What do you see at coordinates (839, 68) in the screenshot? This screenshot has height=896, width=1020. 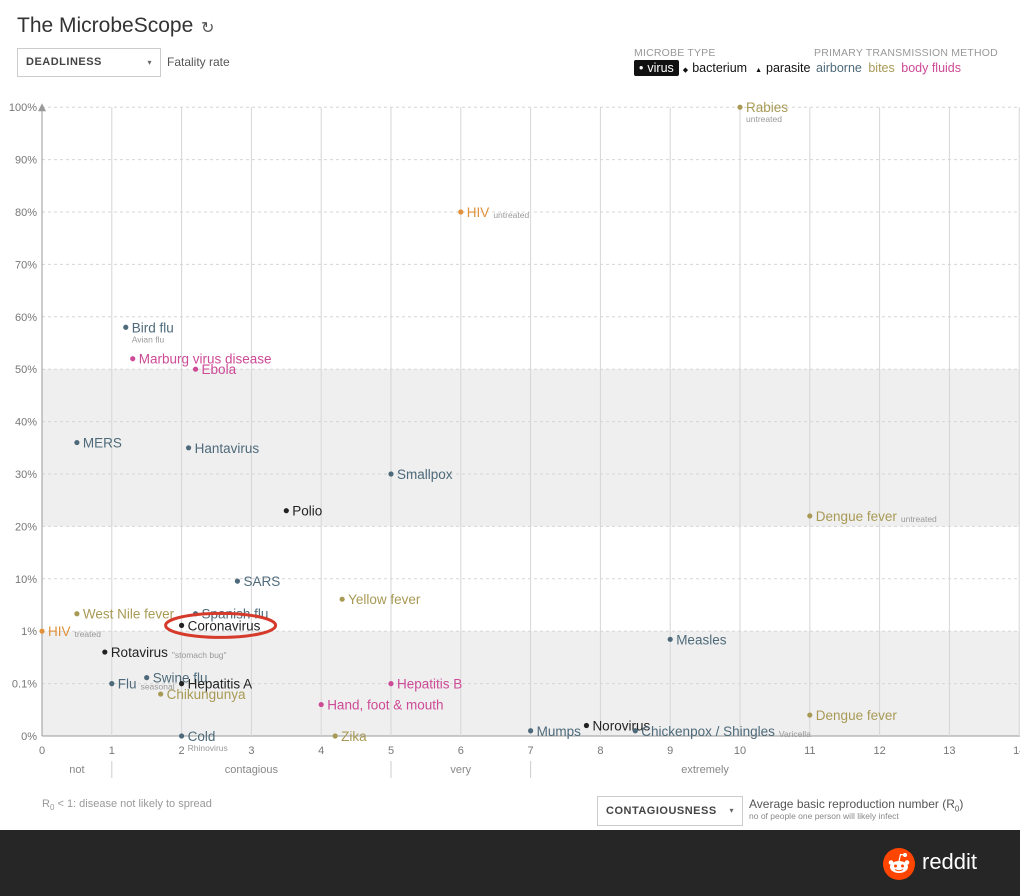 I see `legend-airborne: airborne` at bounding box center [839, 68].